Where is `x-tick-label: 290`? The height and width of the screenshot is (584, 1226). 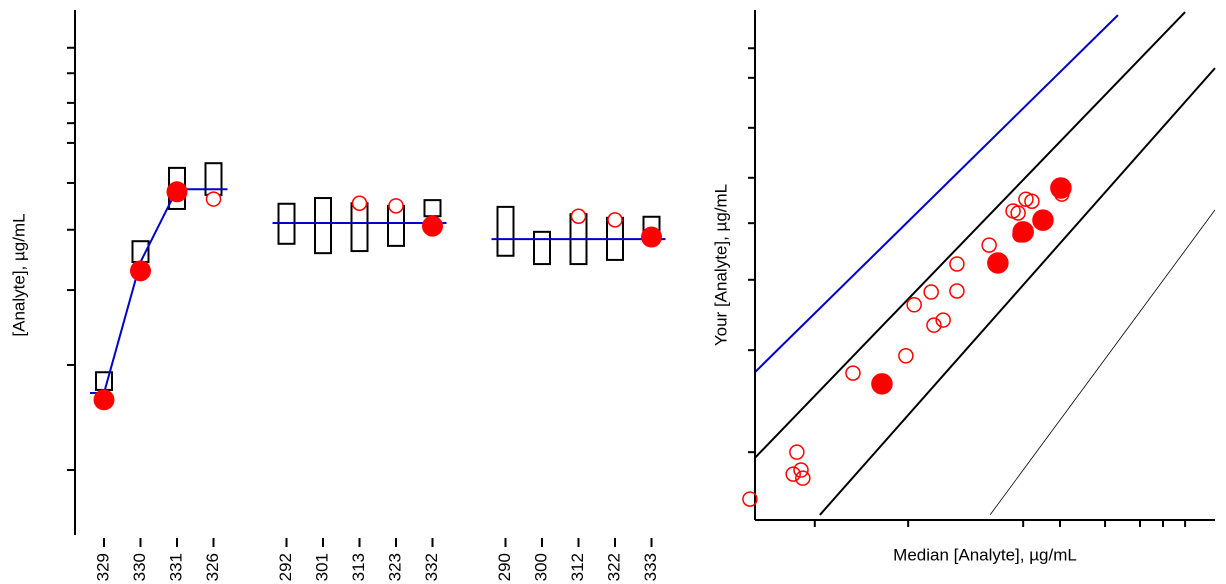 x-tick-label: 290 is located at coordinates (504, 567).